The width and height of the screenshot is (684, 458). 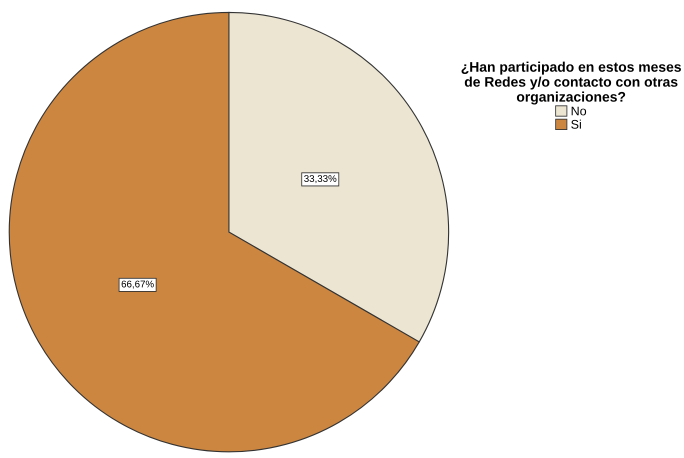 What do you see at coordinates (576, 124) in the screenshot?
I see `legend-label: Si` at bounding box center [576, 124].